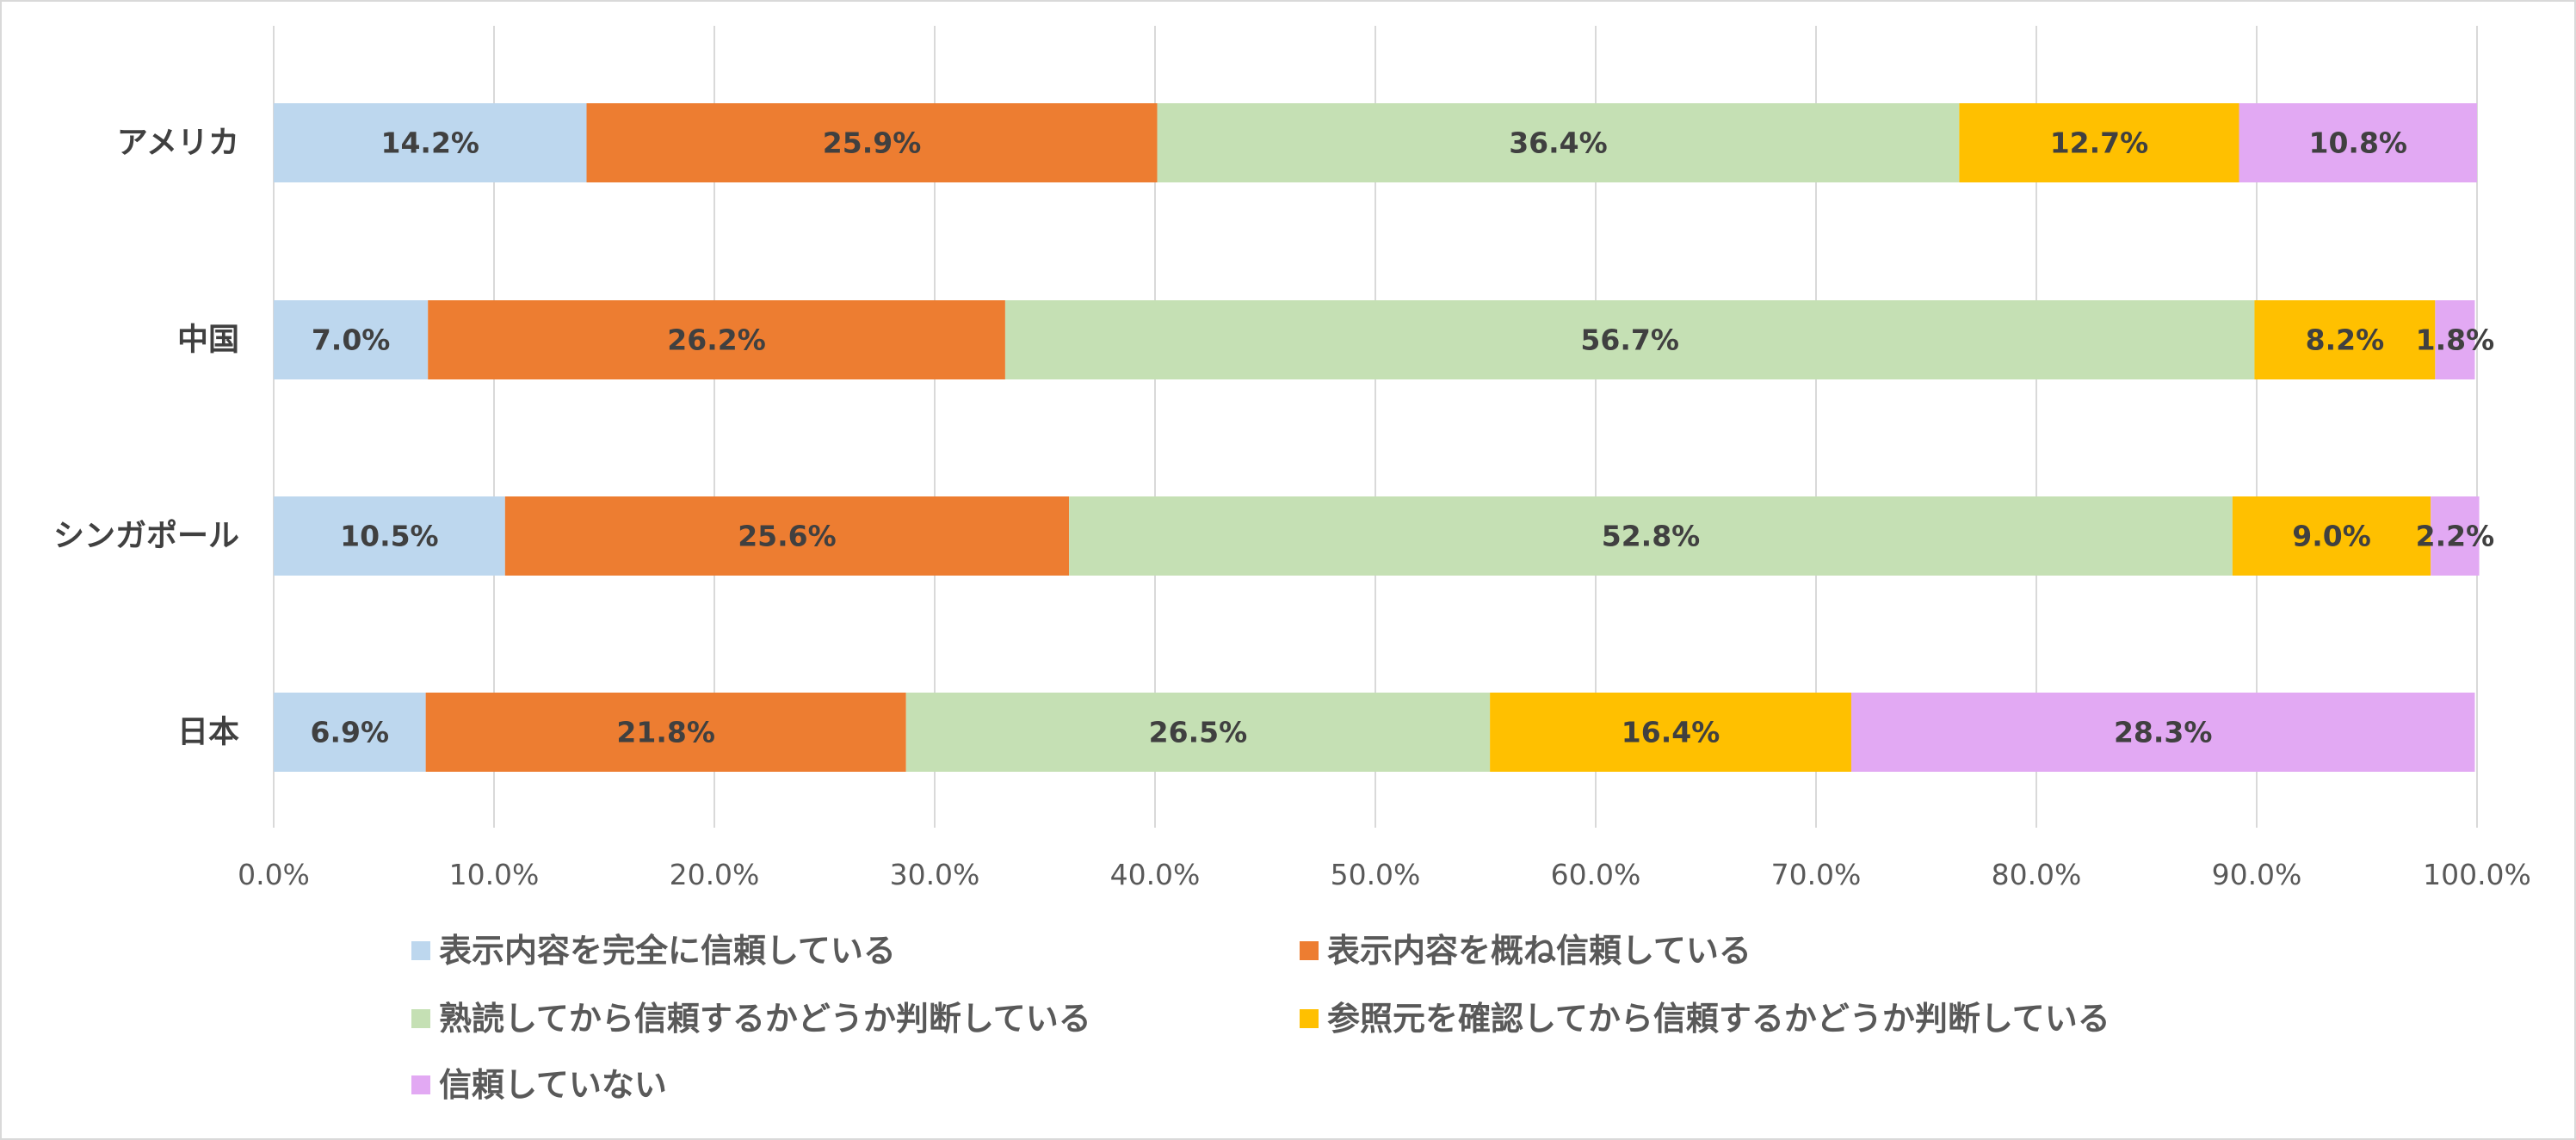 The width and height of the screenshot is (2576, 1140). What do you see at coordinates (667, 951) in the screenshot?
I see `legend-label: 表示内容を完全に信頼している` at bounding box center [667, 951].